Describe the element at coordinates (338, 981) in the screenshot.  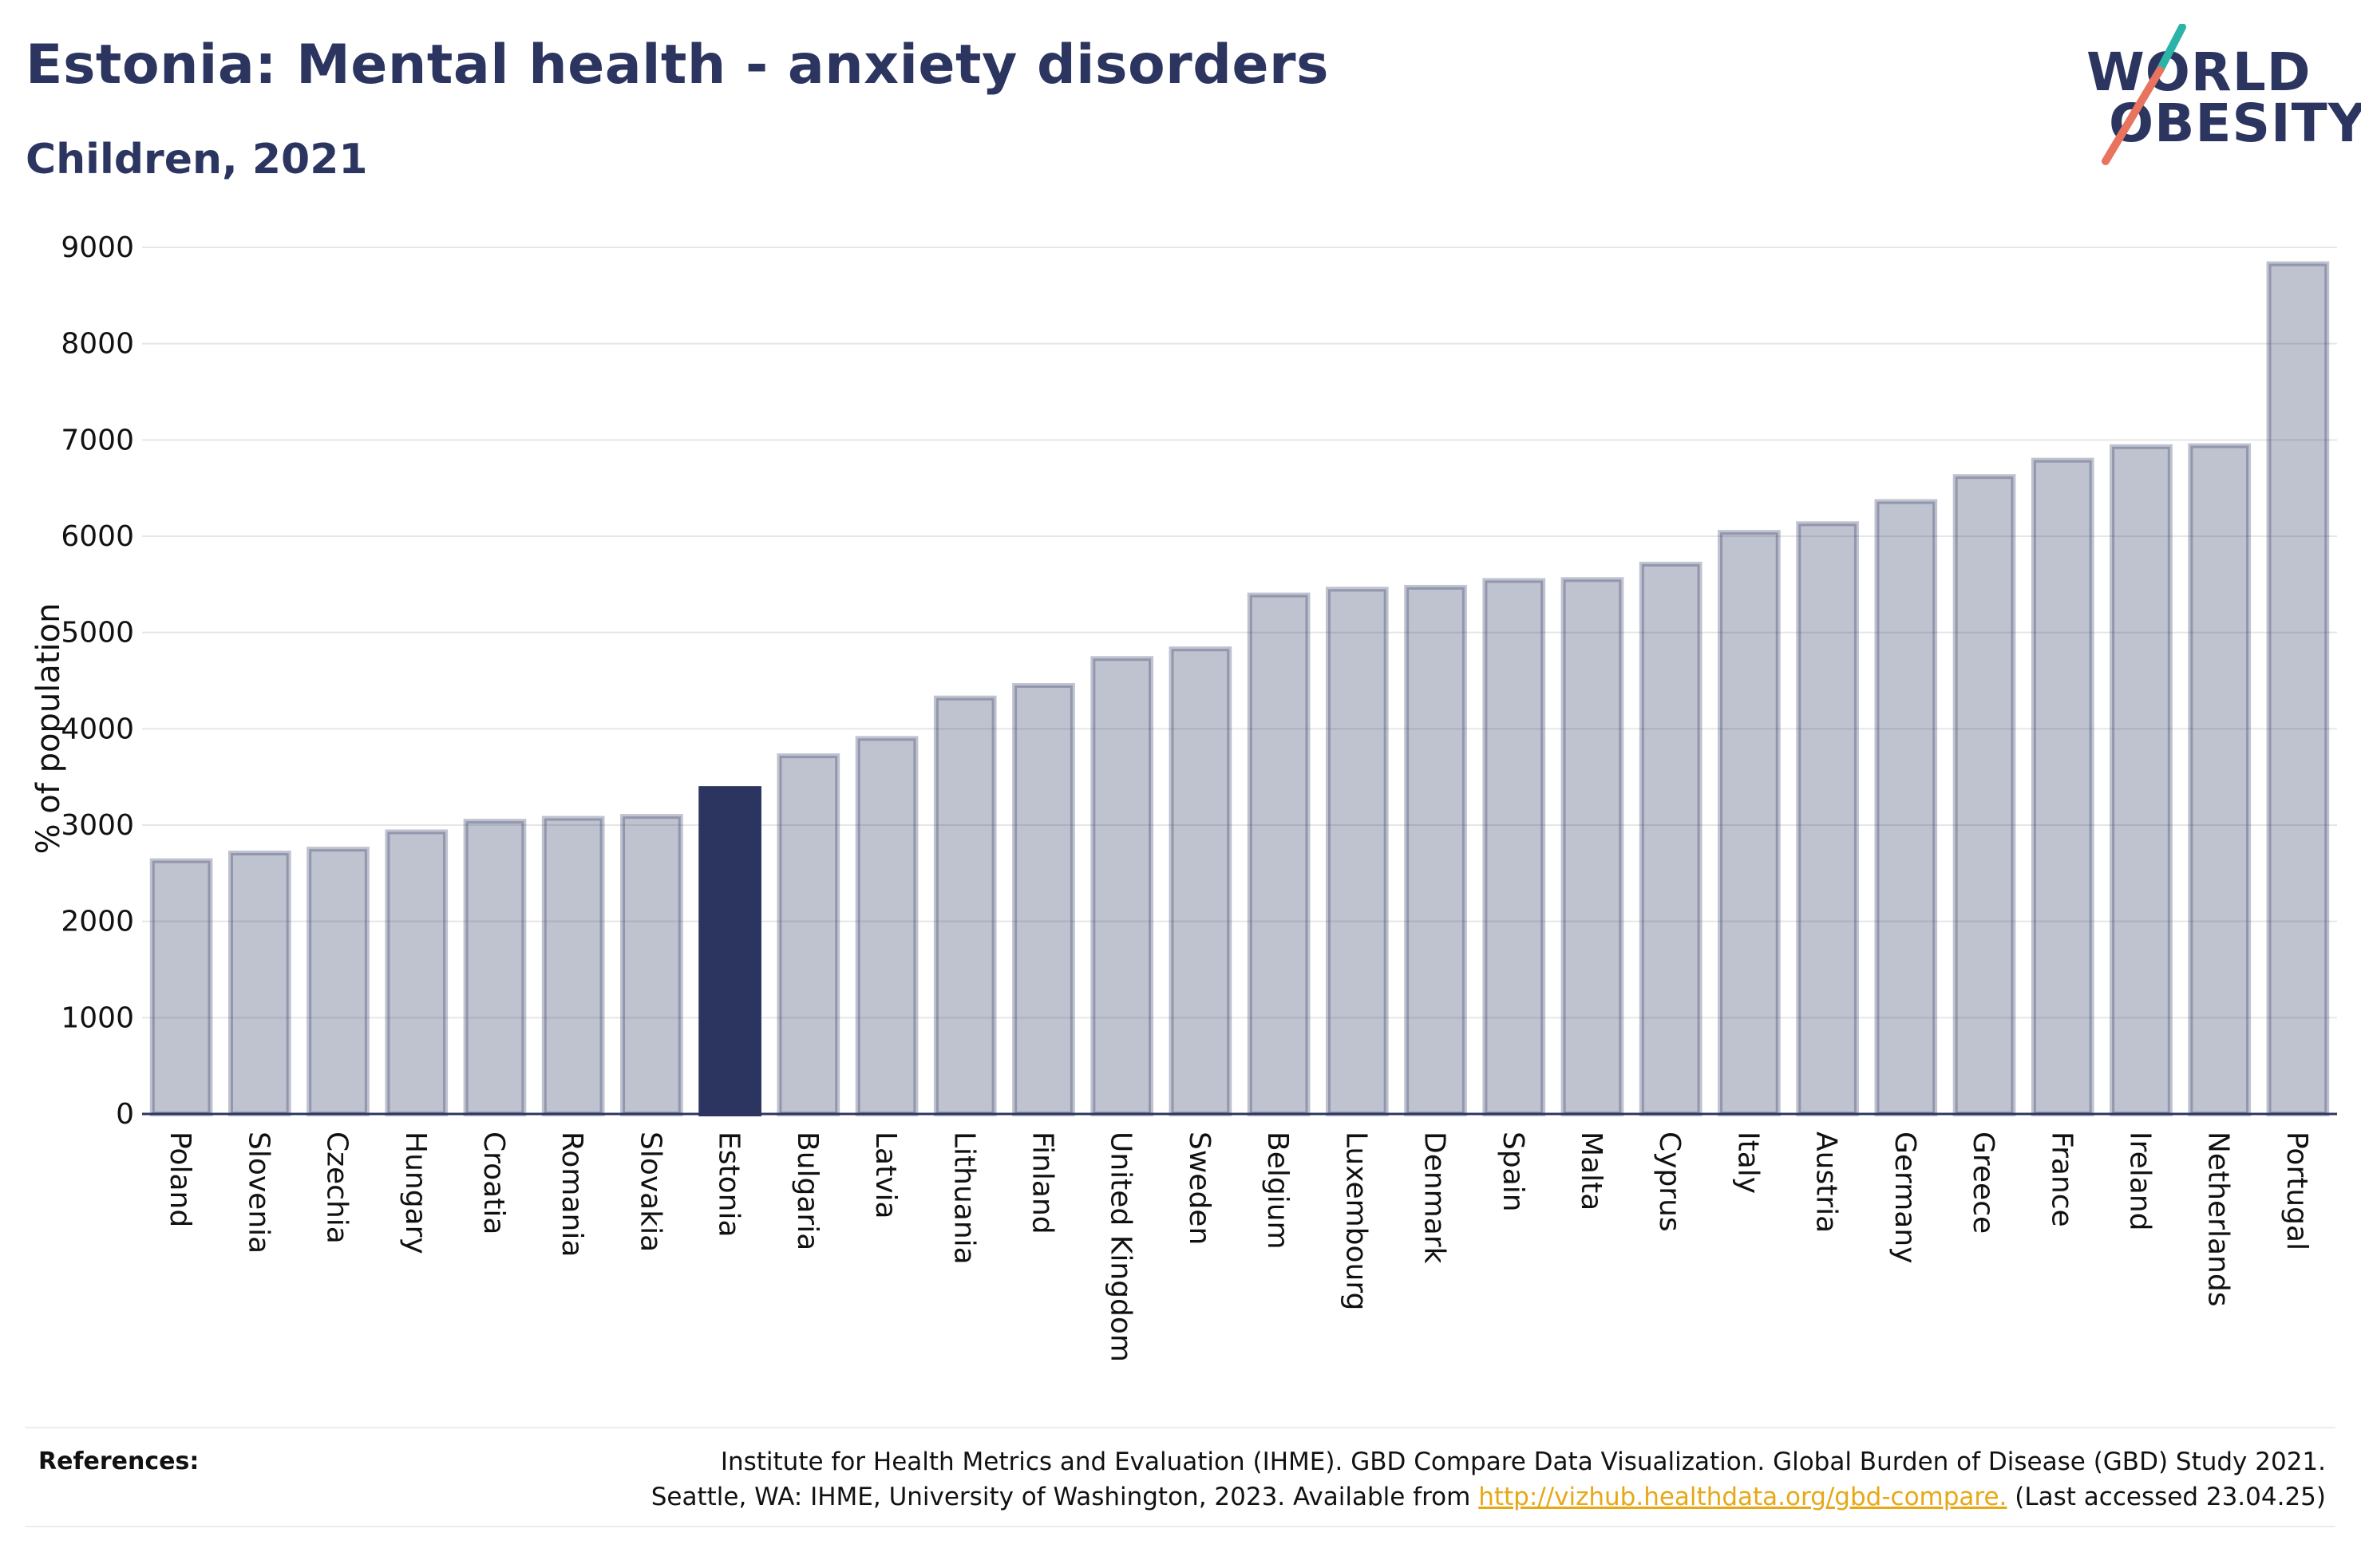
I see `bar-czechia` at that location.